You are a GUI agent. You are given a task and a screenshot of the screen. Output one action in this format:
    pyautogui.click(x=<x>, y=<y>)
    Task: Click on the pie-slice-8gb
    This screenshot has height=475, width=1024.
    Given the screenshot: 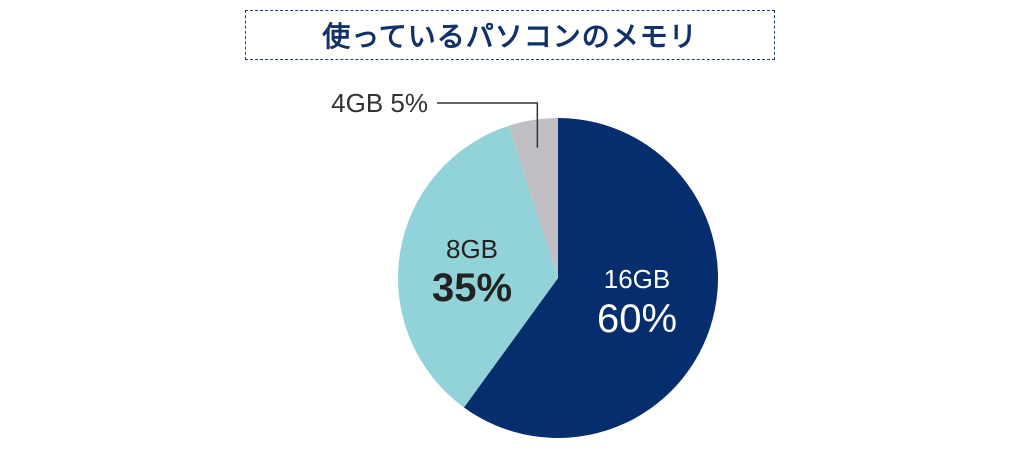 What is the action you would take?
    pyautogui.click(x=477, y=266)
    